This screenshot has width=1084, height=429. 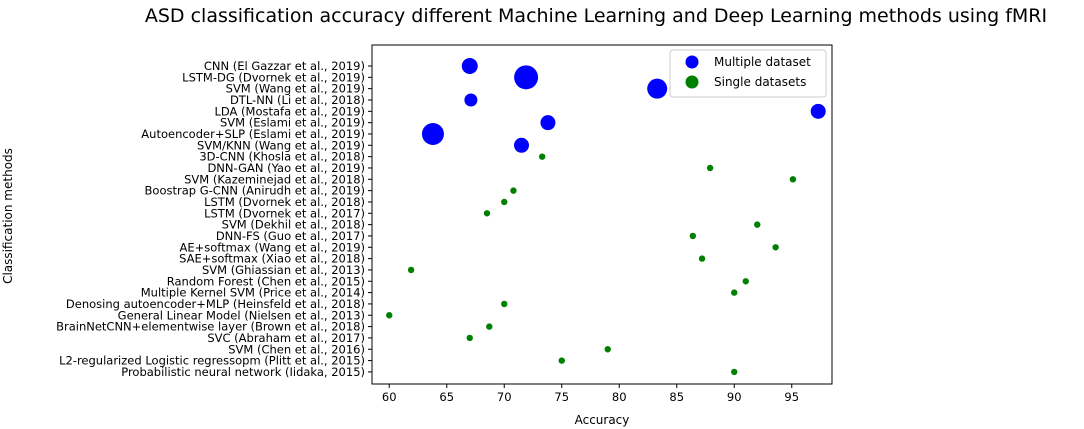 I want to click on x-tick-label: 90, so click(x=734, y=397).